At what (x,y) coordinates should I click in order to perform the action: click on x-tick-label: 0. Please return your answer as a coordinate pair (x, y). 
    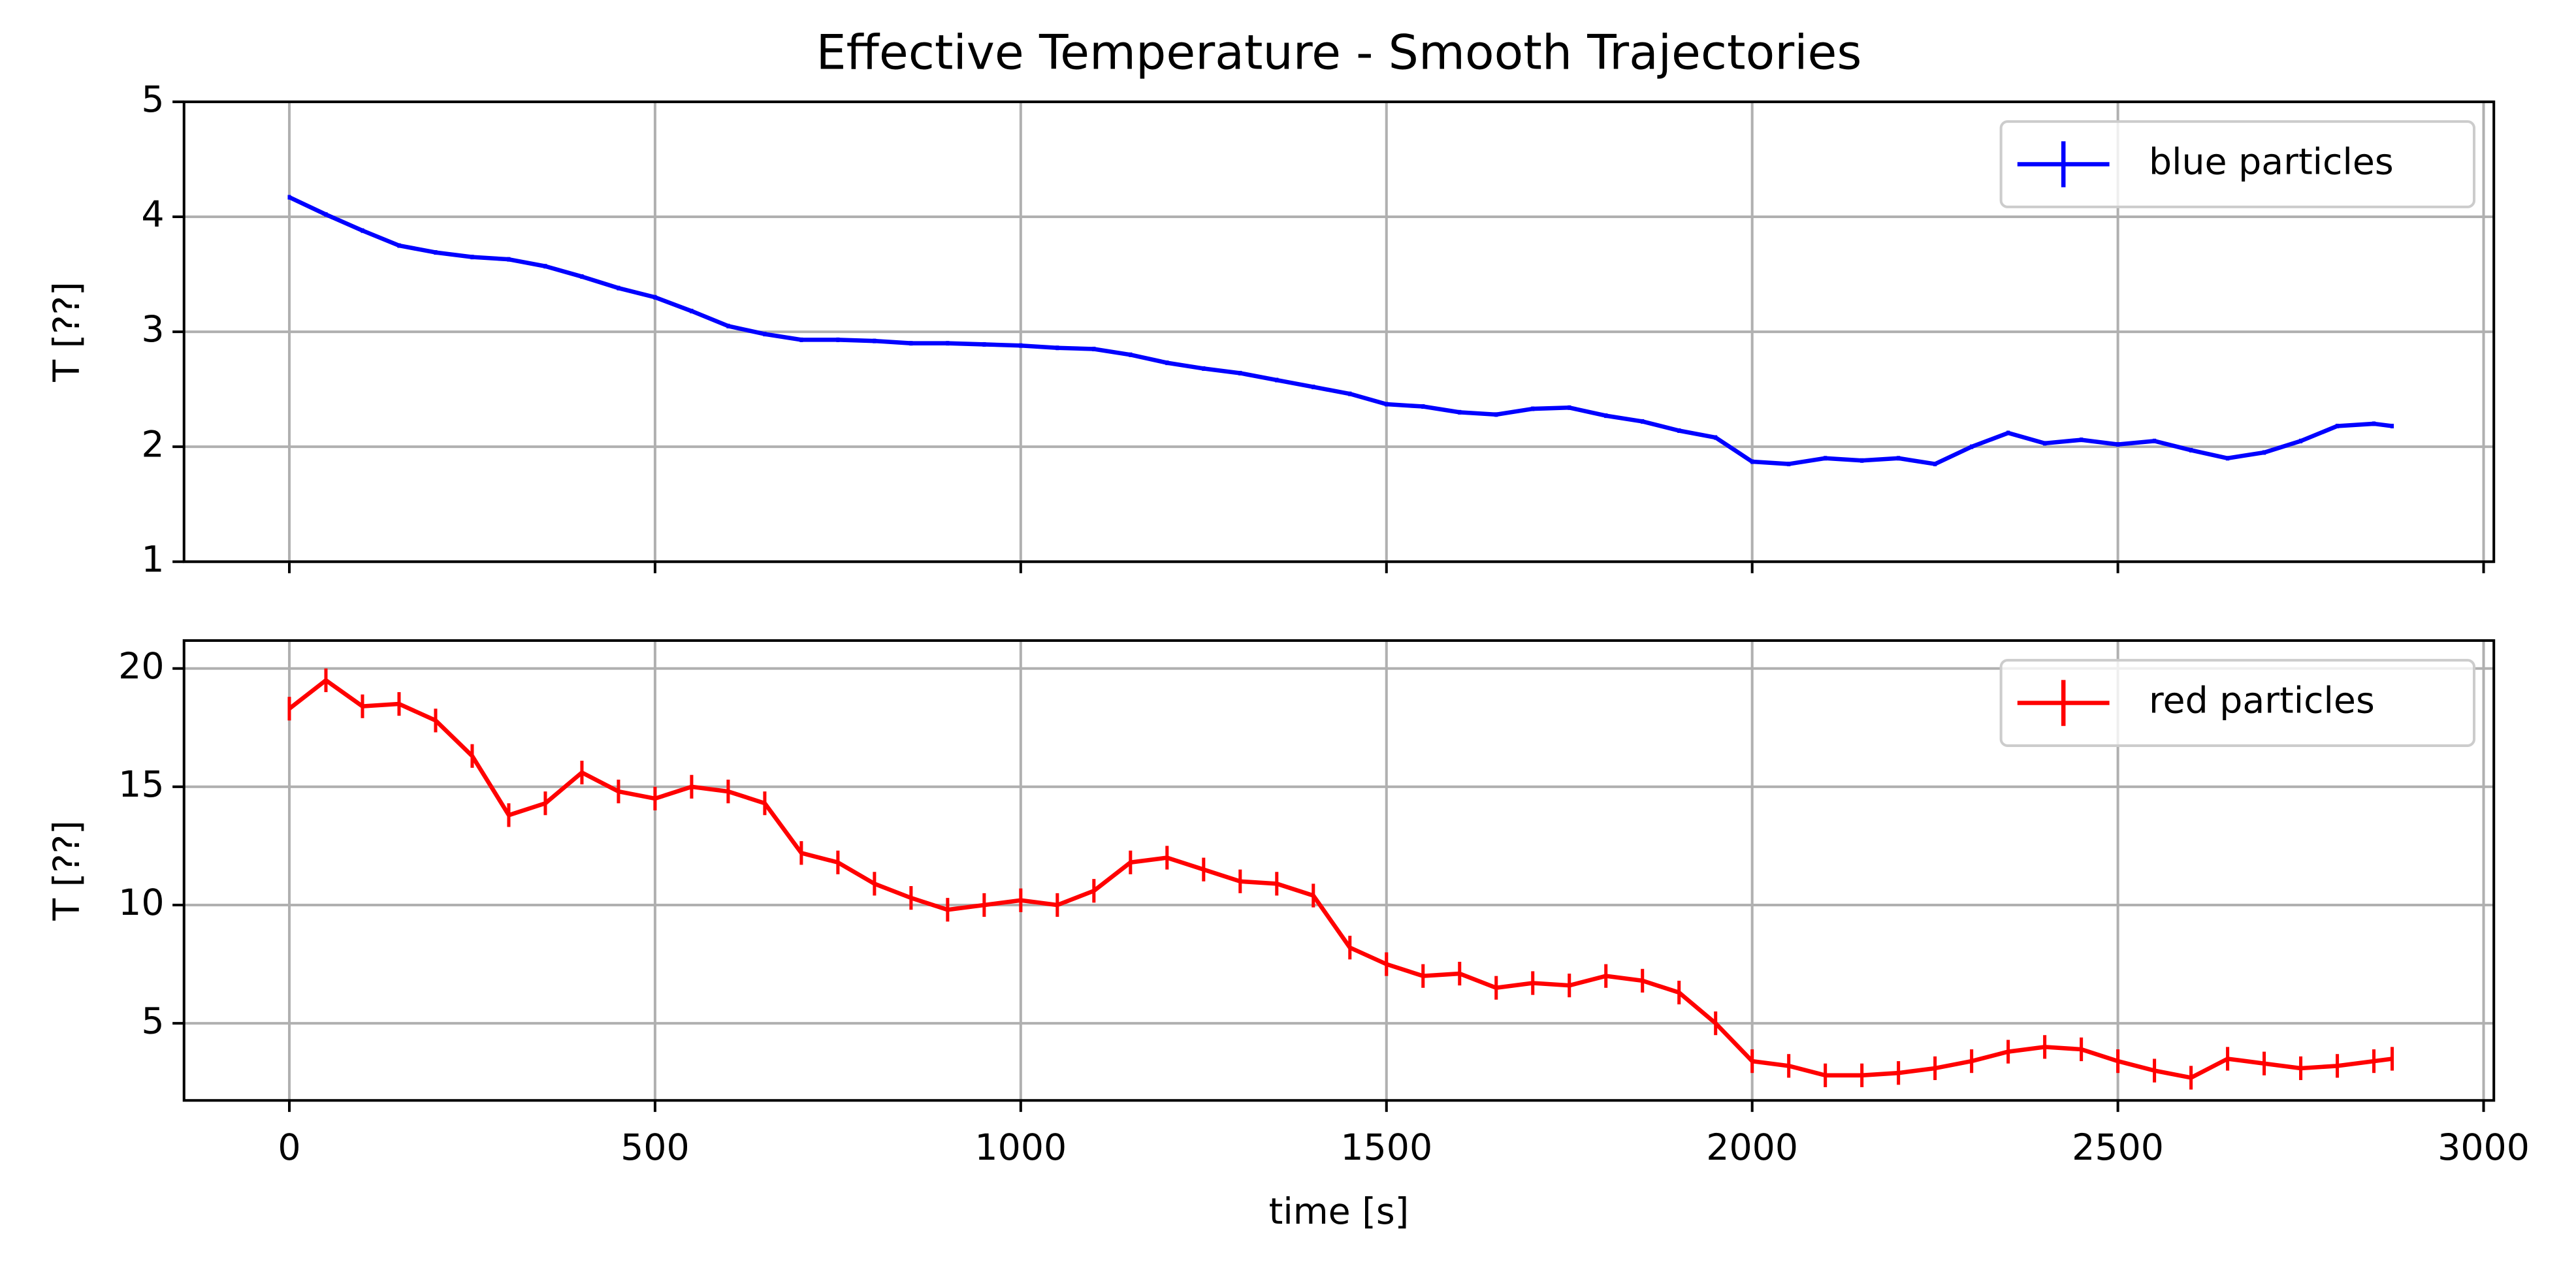
    Looking at the image, I should click on (289, 1148).